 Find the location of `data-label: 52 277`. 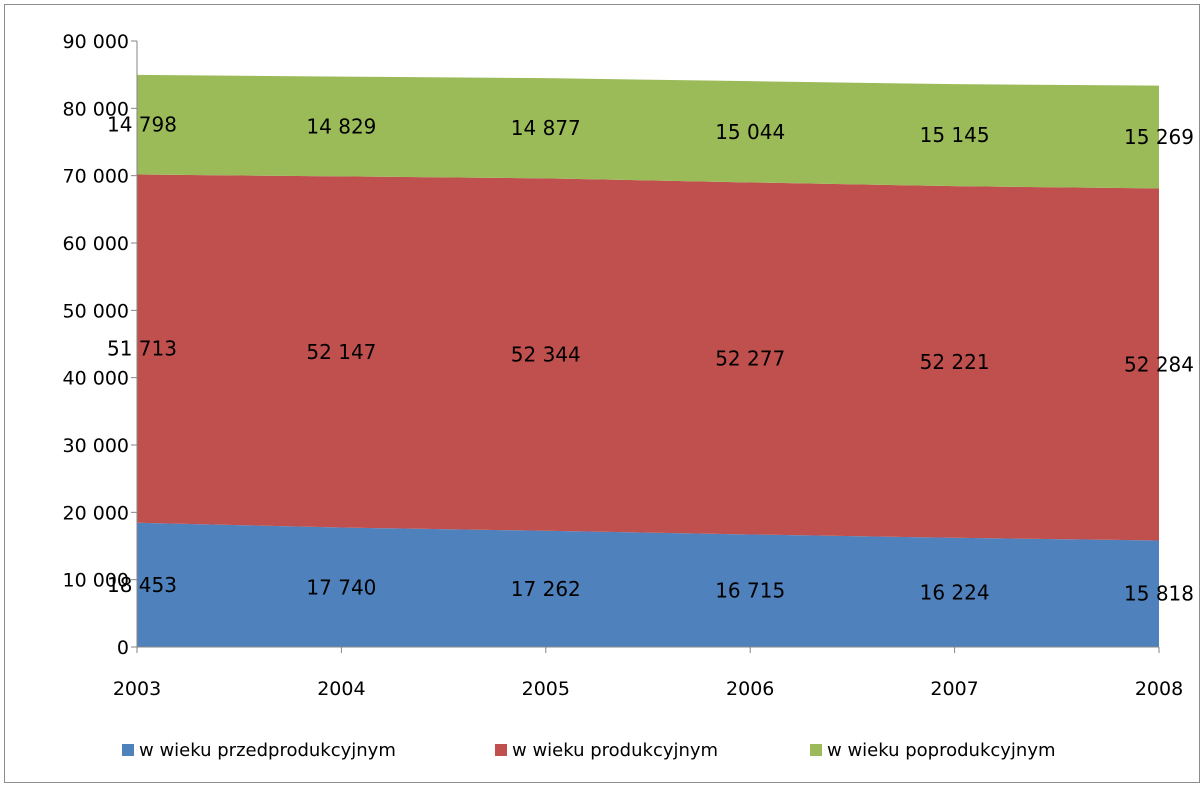

data-label: 52 277 is located at coordinates (750, 358).